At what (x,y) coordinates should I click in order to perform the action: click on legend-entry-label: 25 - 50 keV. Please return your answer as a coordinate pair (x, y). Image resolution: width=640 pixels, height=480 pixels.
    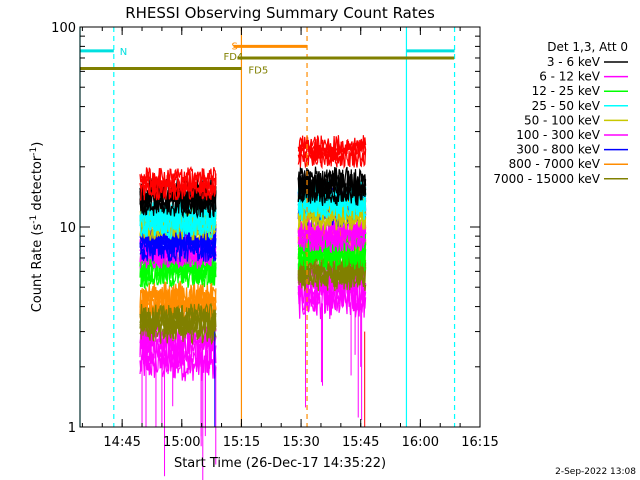
    Looking at the image, I should click on (566, 106).